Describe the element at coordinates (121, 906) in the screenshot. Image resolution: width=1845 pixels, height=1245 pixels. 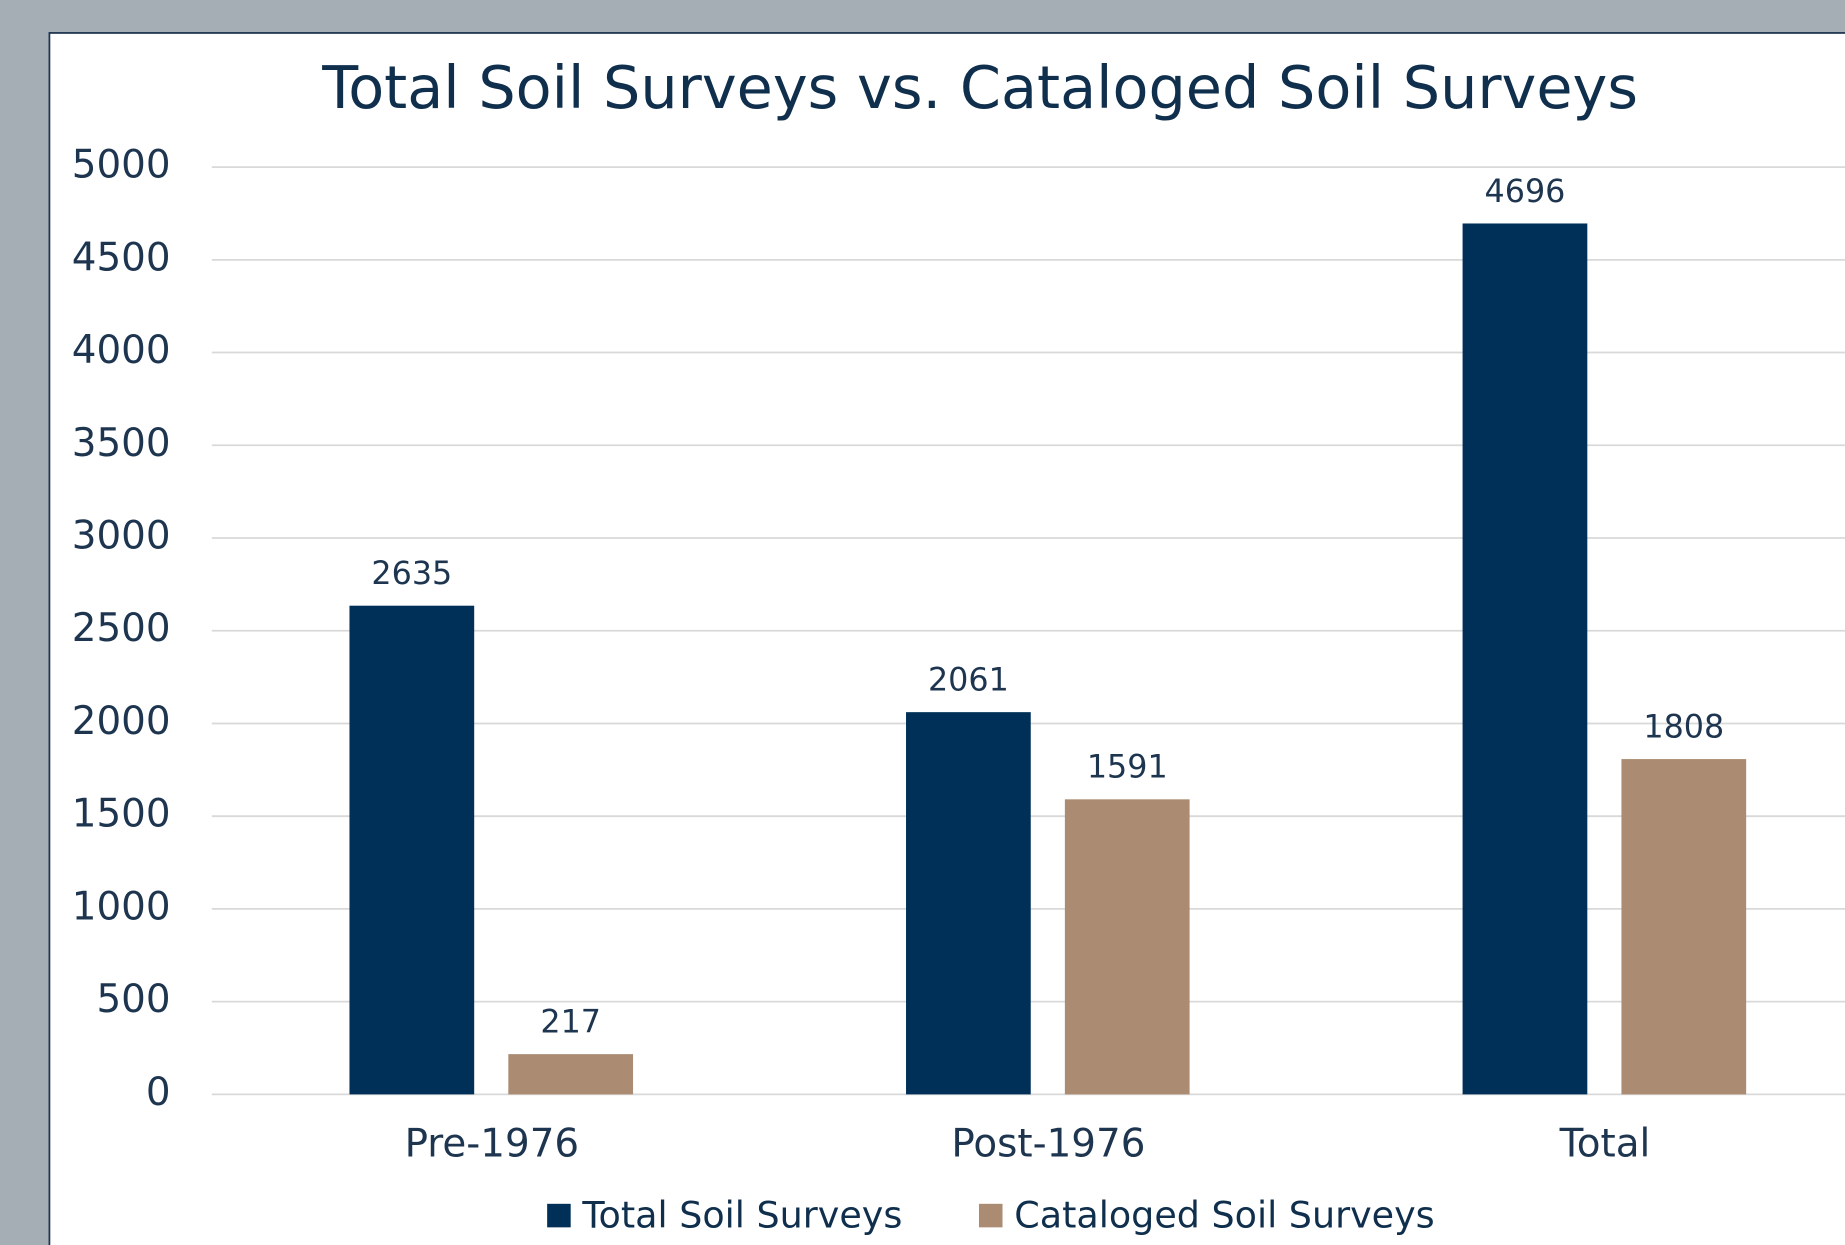
I see `y-tick-label: 1000` at that location.